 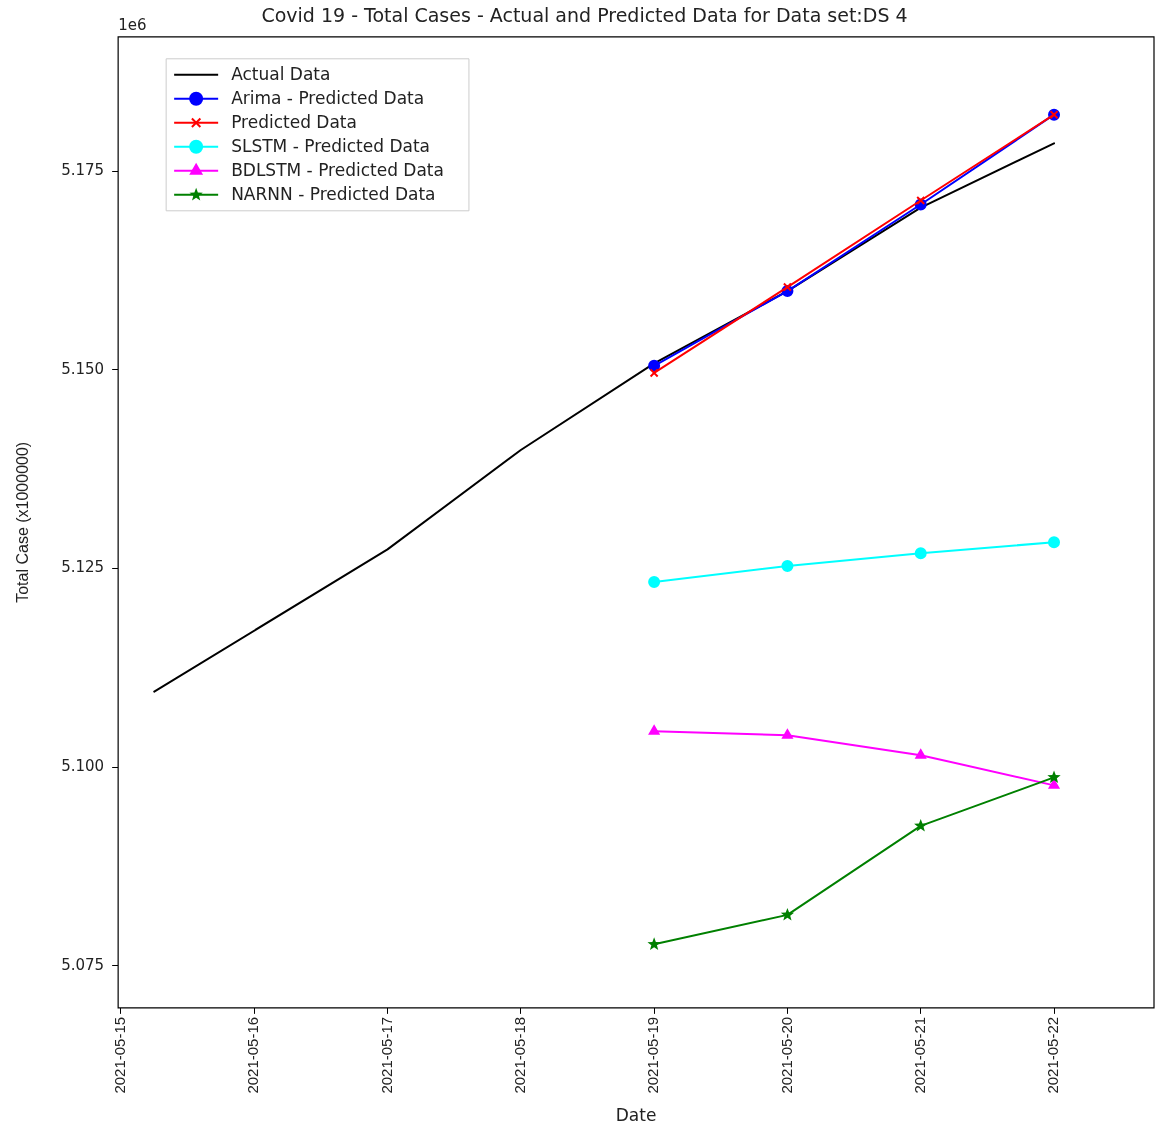 I want to click on x-tick-label: 2021-05-19, so click(x=653, y=1055).